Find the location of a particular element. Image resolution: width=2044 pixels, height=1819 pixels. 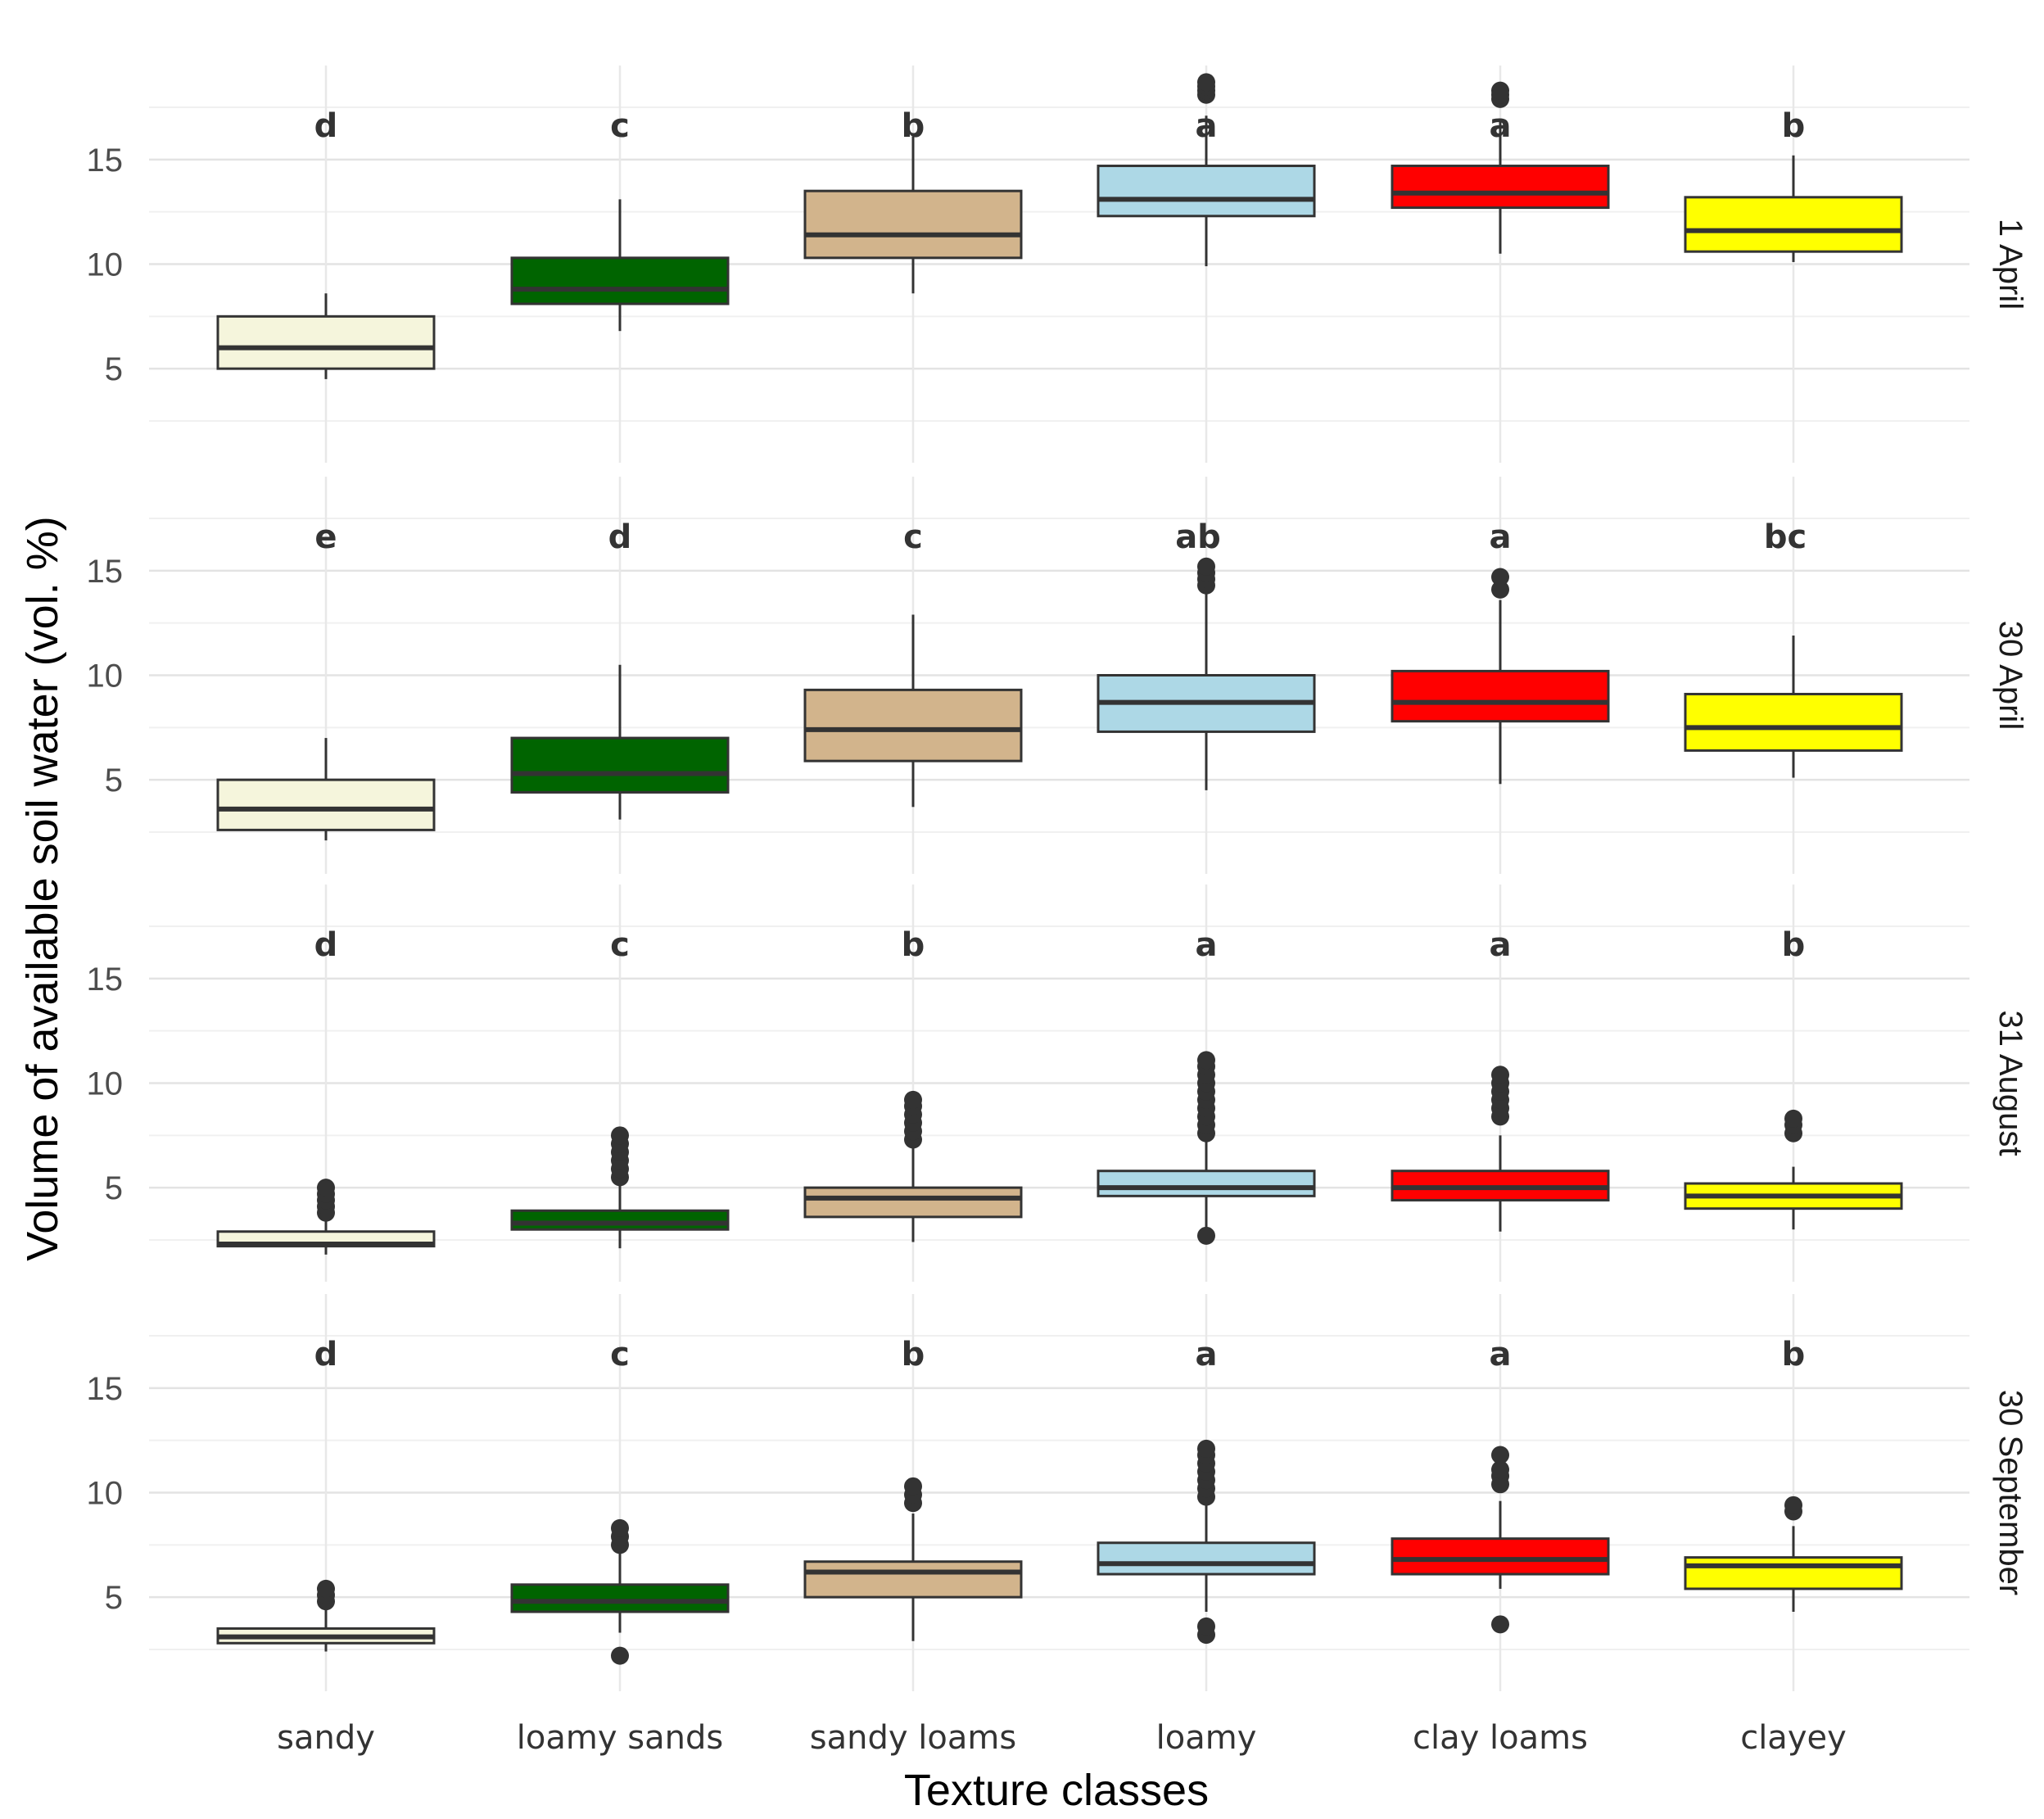

x-tick-label: clayey is located at coordinates (1793, 1738).